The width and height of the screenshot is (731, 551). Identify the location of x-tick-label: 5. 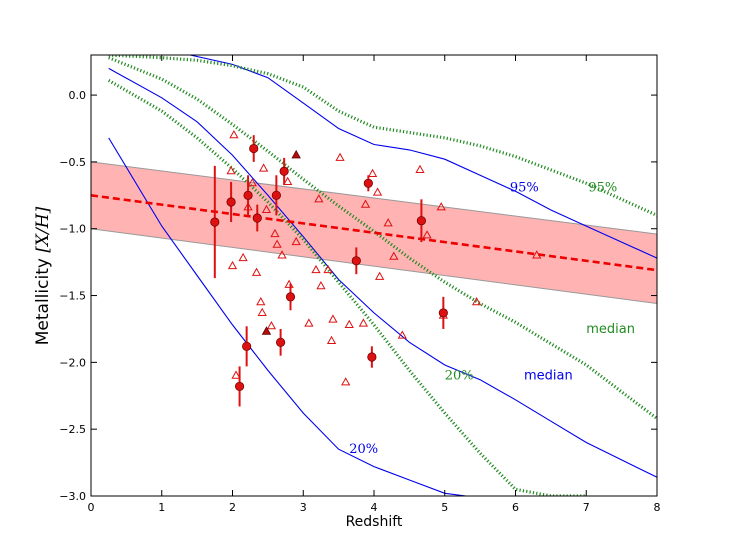
(444, 507).